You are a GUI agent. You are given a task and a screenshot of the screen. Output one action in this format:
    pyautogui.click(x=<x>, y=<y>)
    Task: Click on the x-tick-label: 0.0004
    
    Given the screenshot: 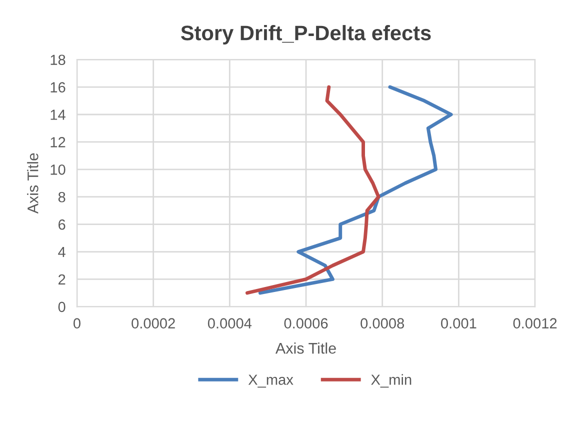 What is the action you would take?
    pyautogui.click(x=230, y=323)
    